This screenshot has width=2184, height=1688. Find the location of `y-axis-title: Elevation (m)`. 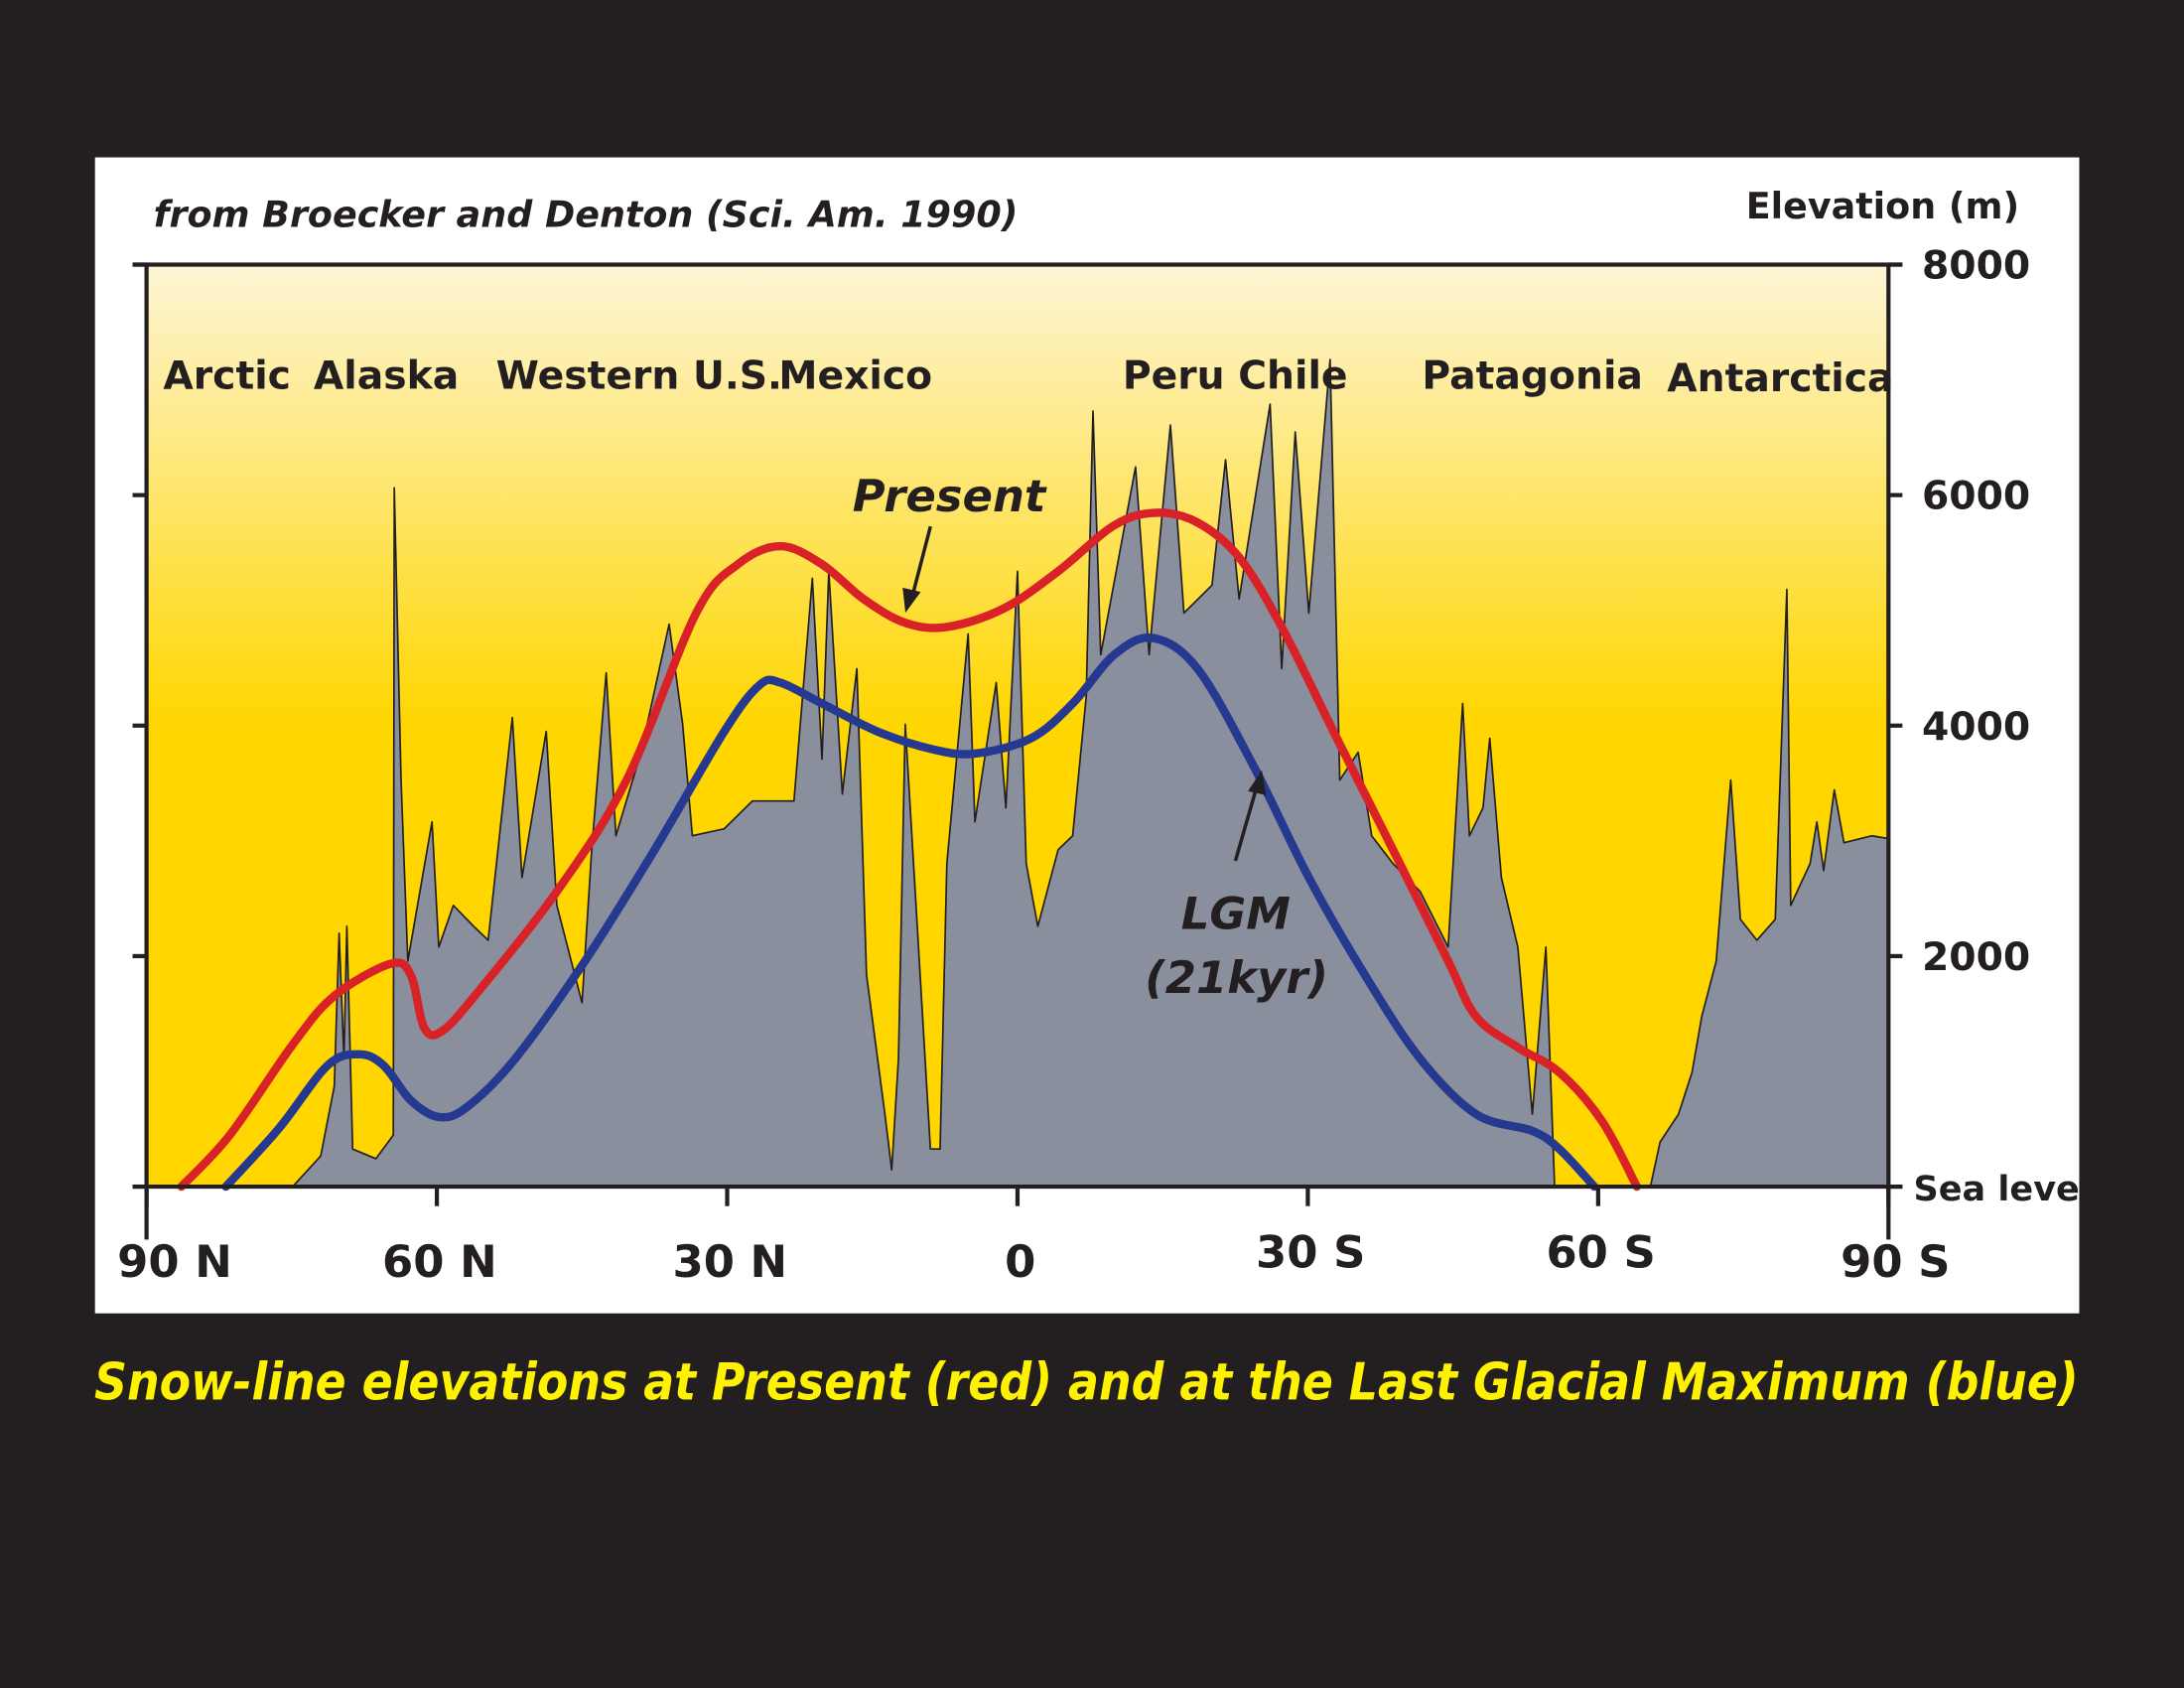

y-axis-title: Elevation (m) is located at coordinates (1882, 206).